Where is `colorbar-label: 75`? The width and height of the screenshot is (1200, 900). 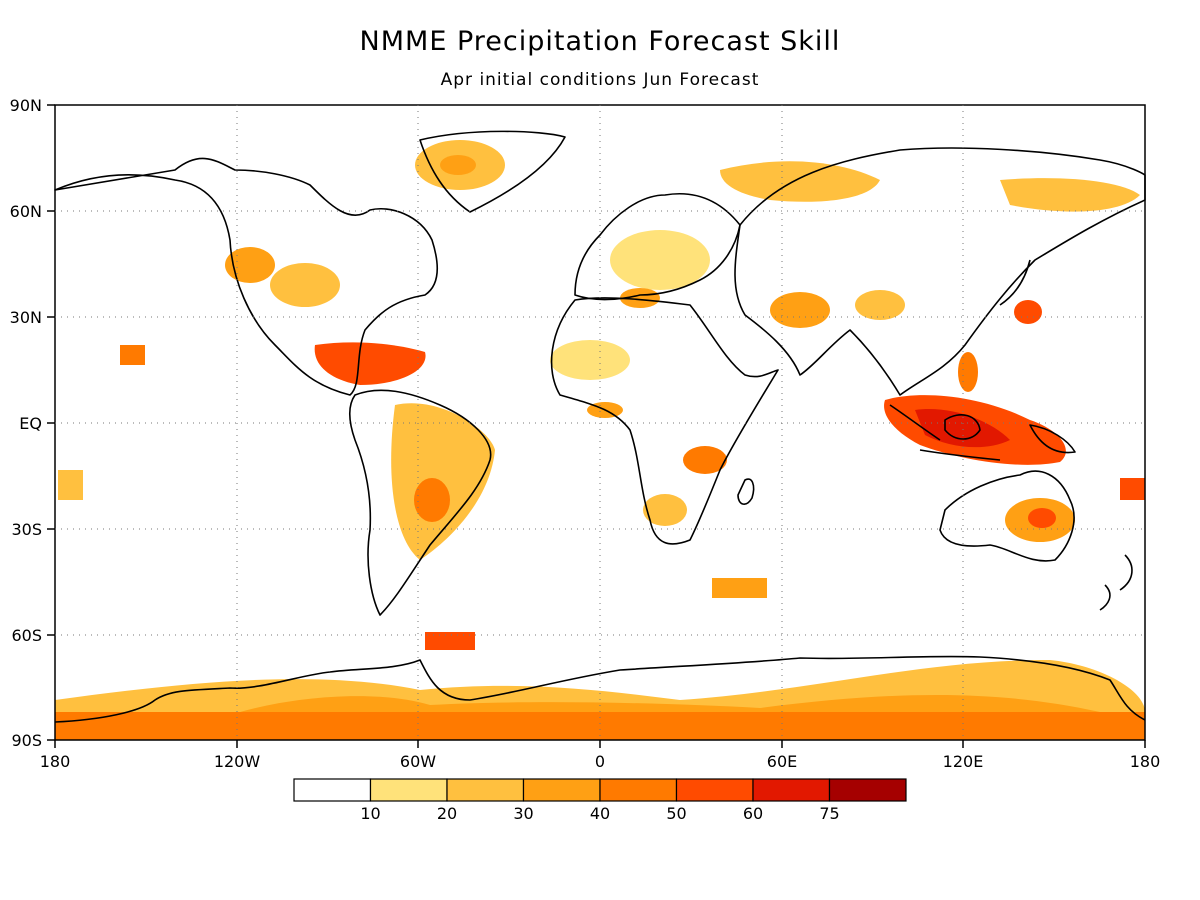 colorbar-label: 75 is located at coordinates (829, 813).